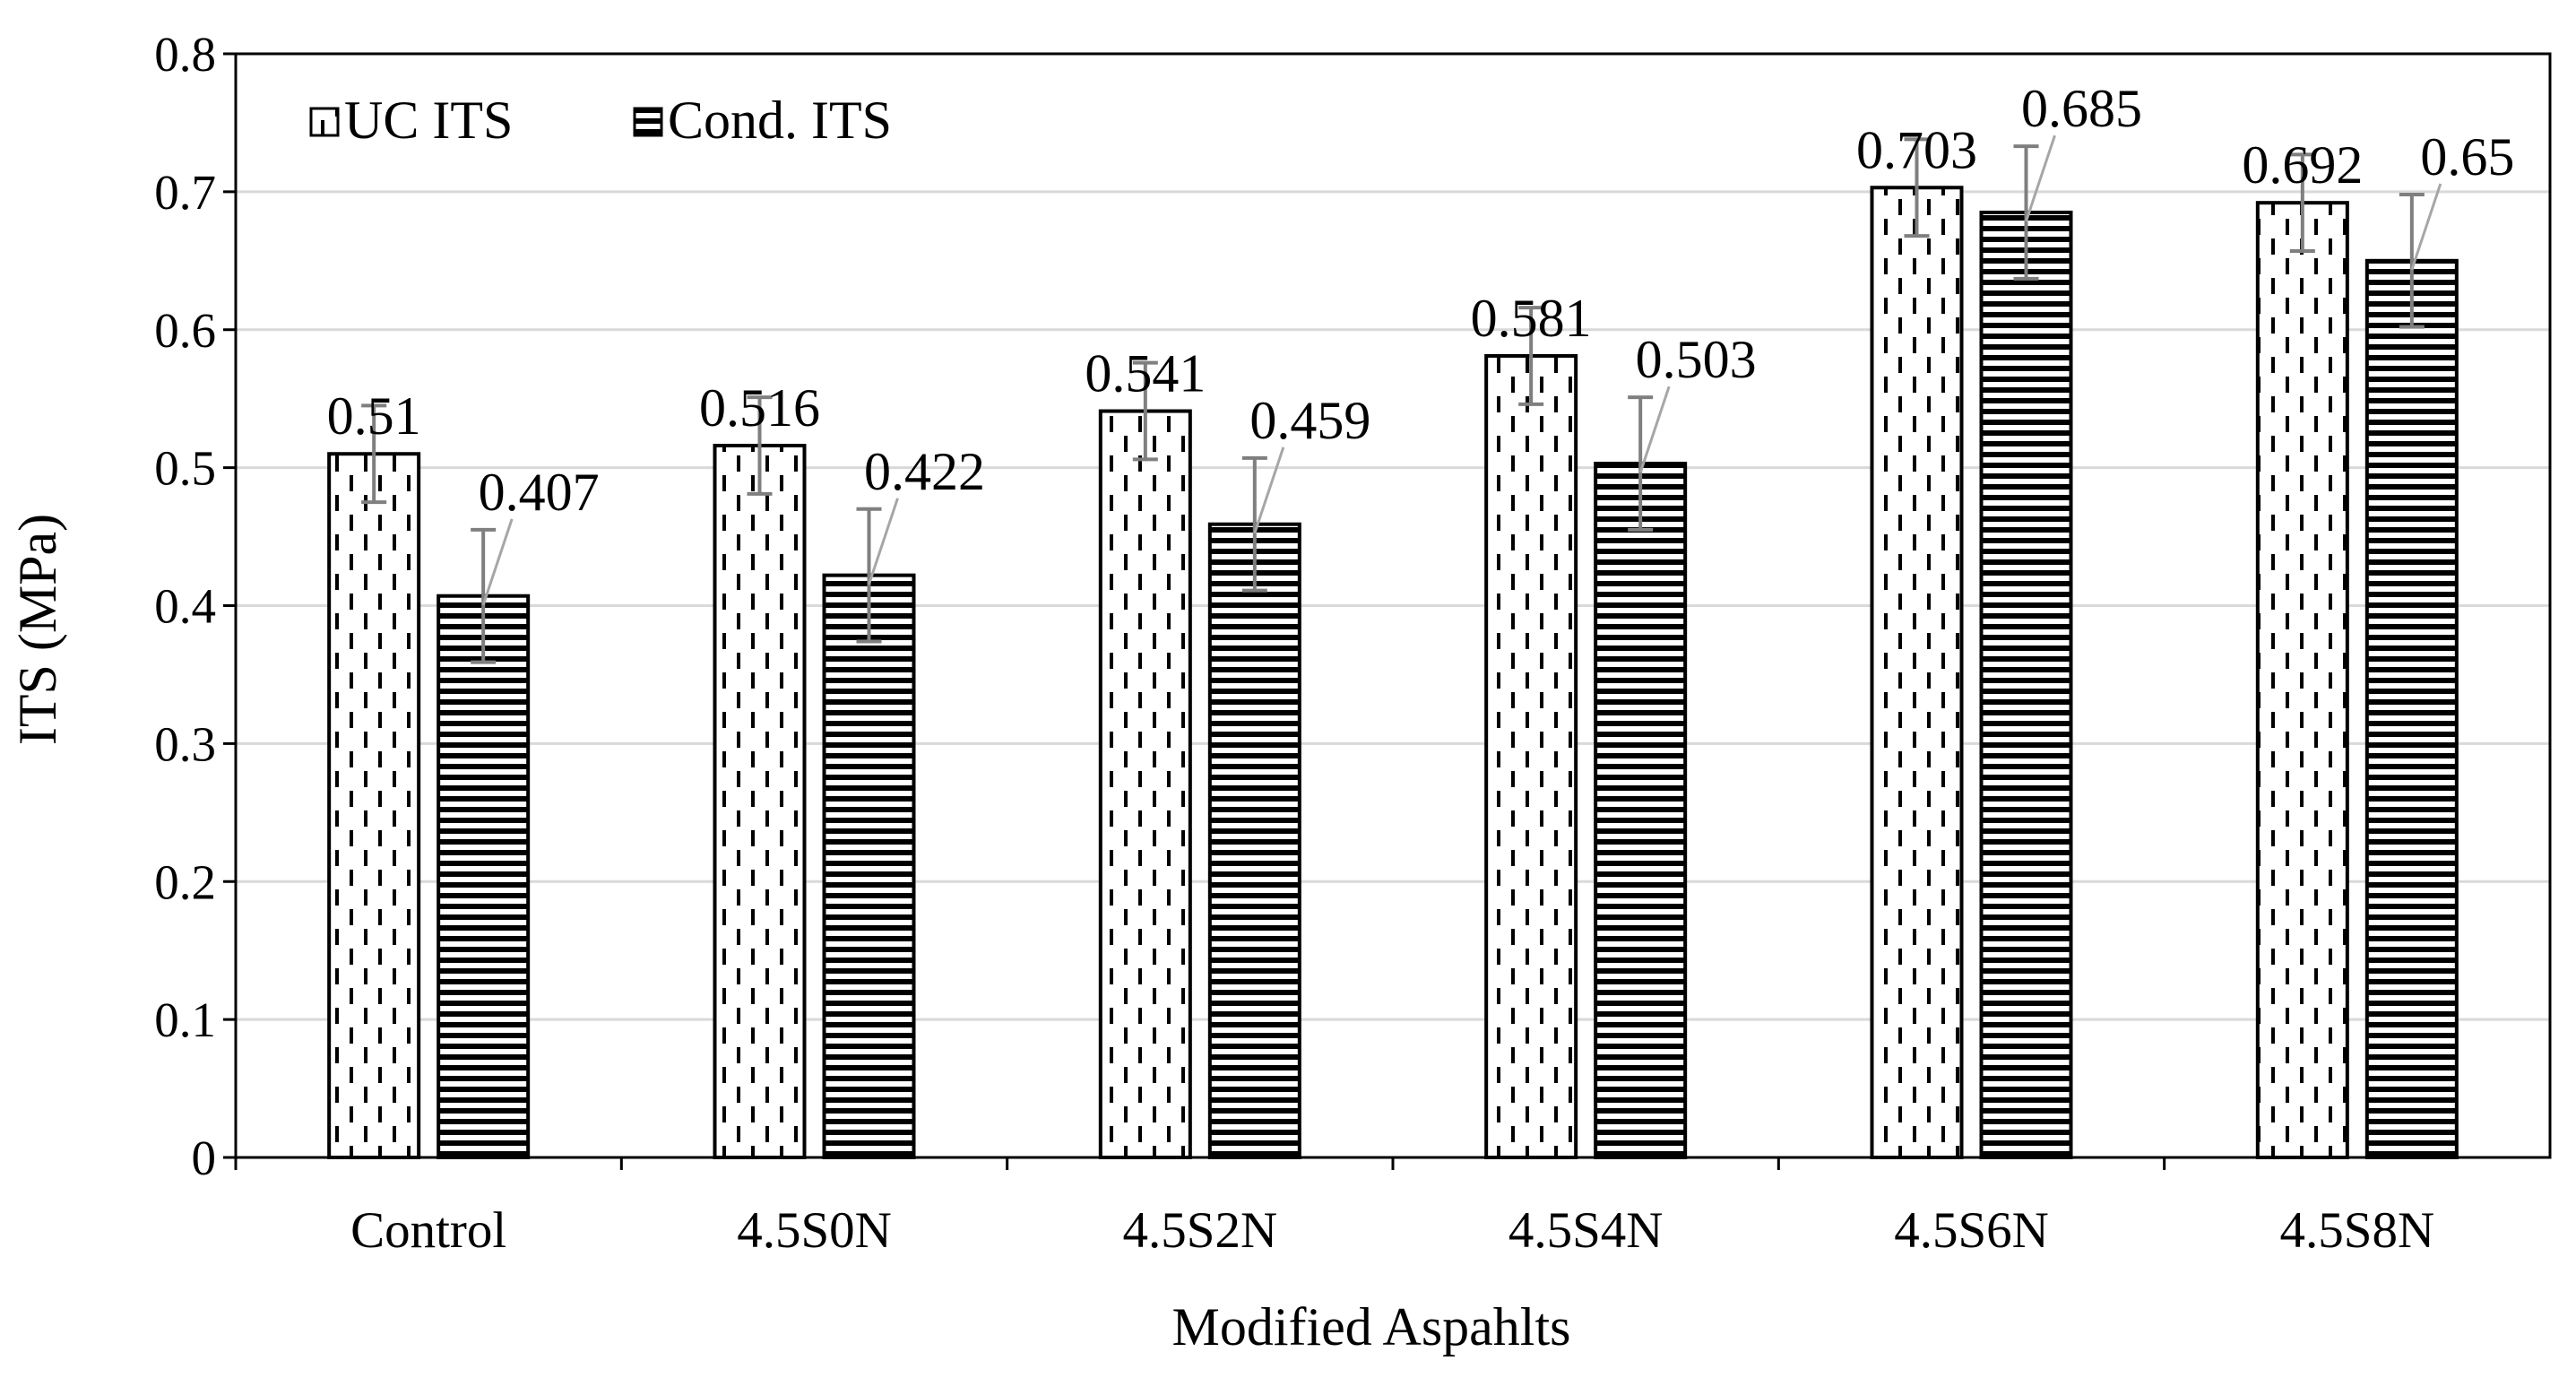 The width and height of the screenshot is (2576, 1378). Describe the element at coordinates (1916, 149) in the screenshot. I see `data-label-uc-its: 0.703` at that location.